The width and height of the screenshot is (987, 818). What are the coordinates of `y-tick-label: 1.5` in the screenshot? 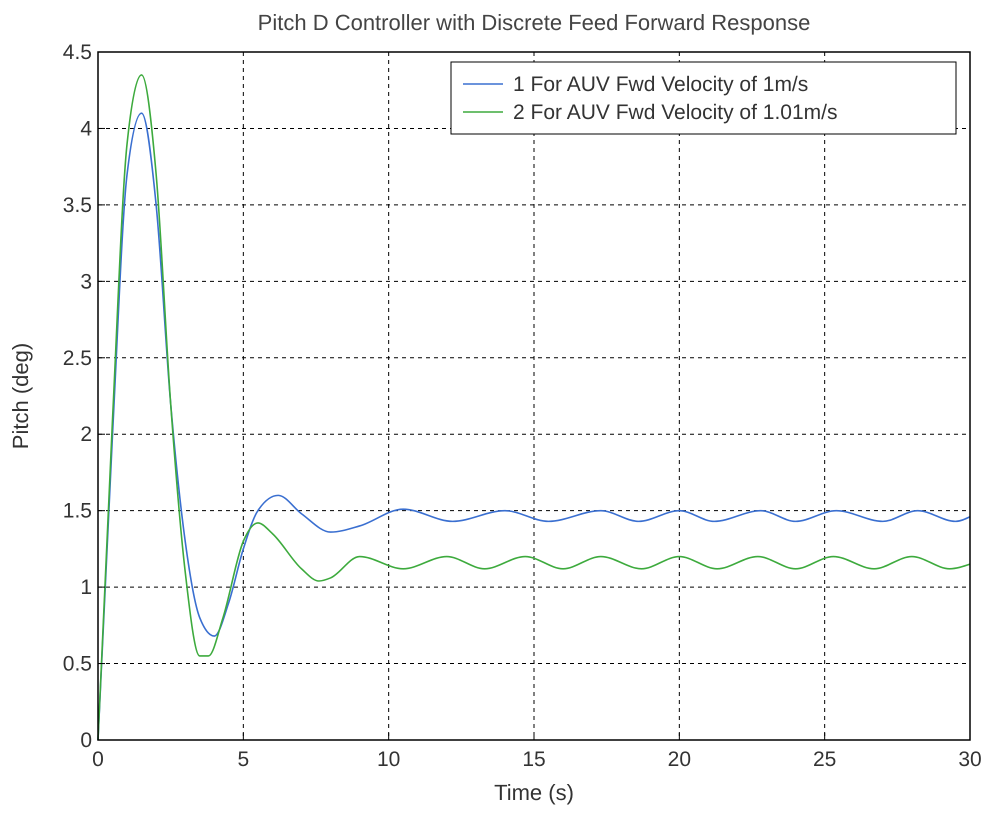 It's located at (77, 511).